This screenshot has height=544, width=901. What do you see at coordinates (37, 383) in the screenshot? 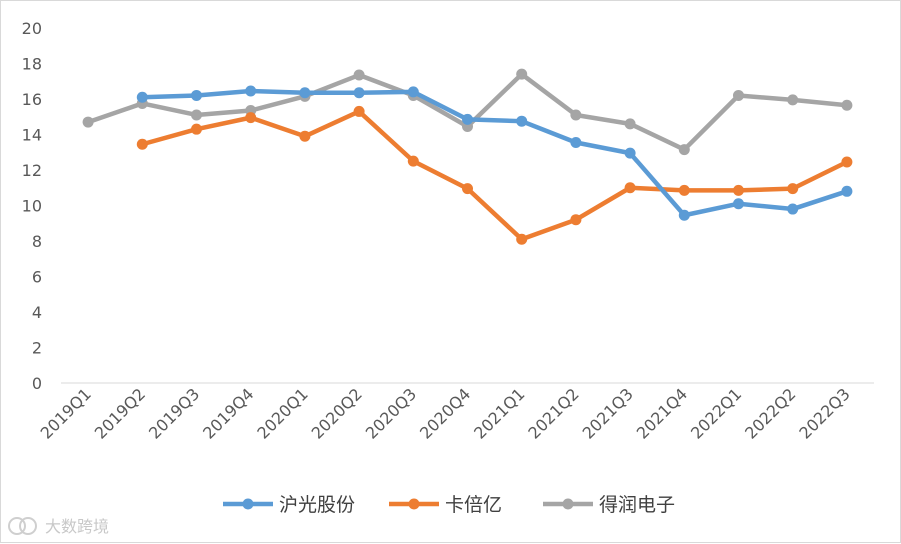
I see `y-tick-label: 0` at bounding box center [37, 383].